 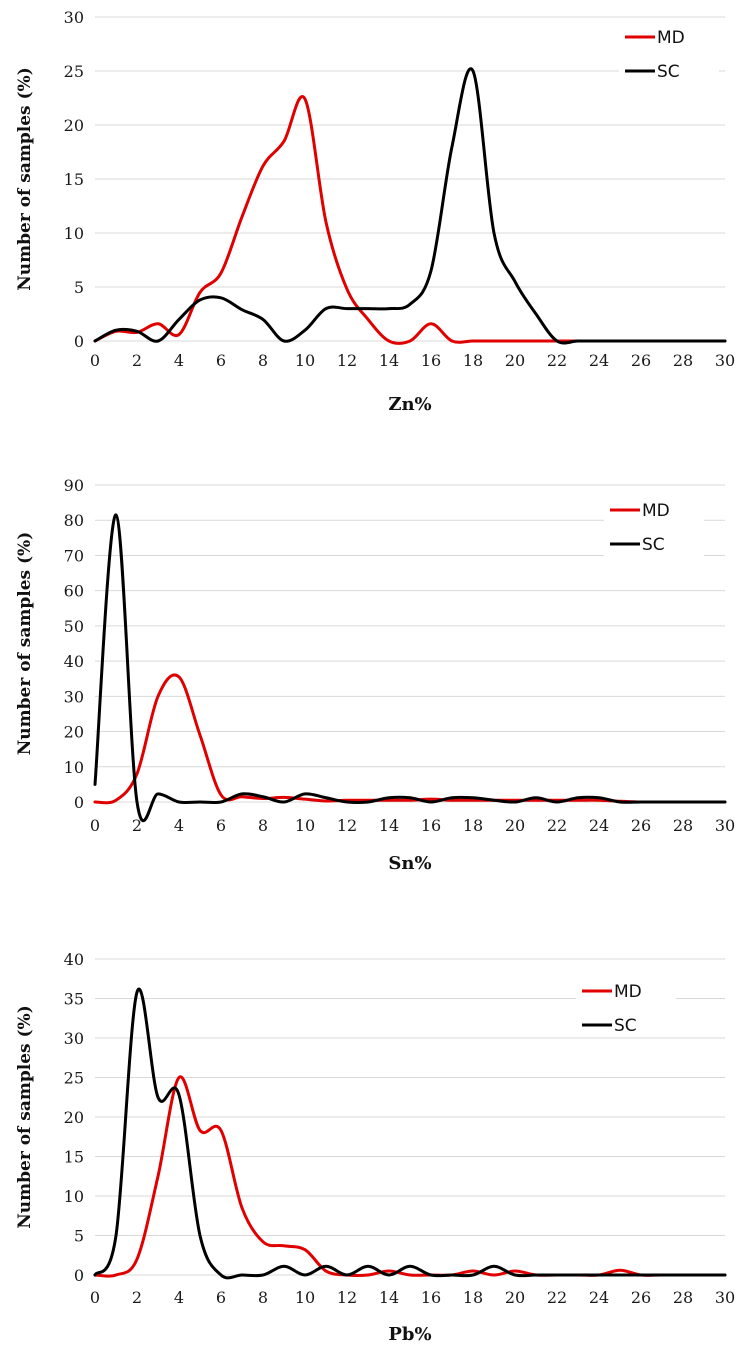 What do you see at coordinates (74, 485) in the screenshot?
I see `y-tick-label: 90` at bounding box center [74, 485].